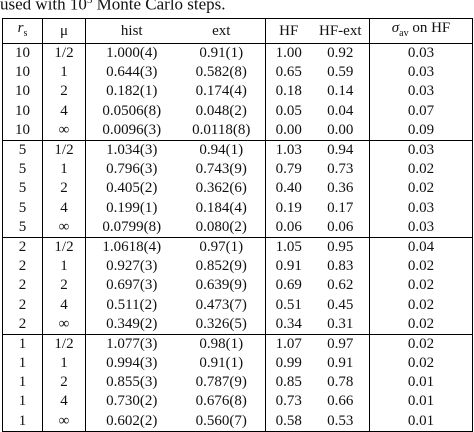 This screenshot has height=432, width=474. What do you see at coordinates (288, 401) in the screenshot?
I see `table-cell: 0.73` at bounding box center [288, 401].